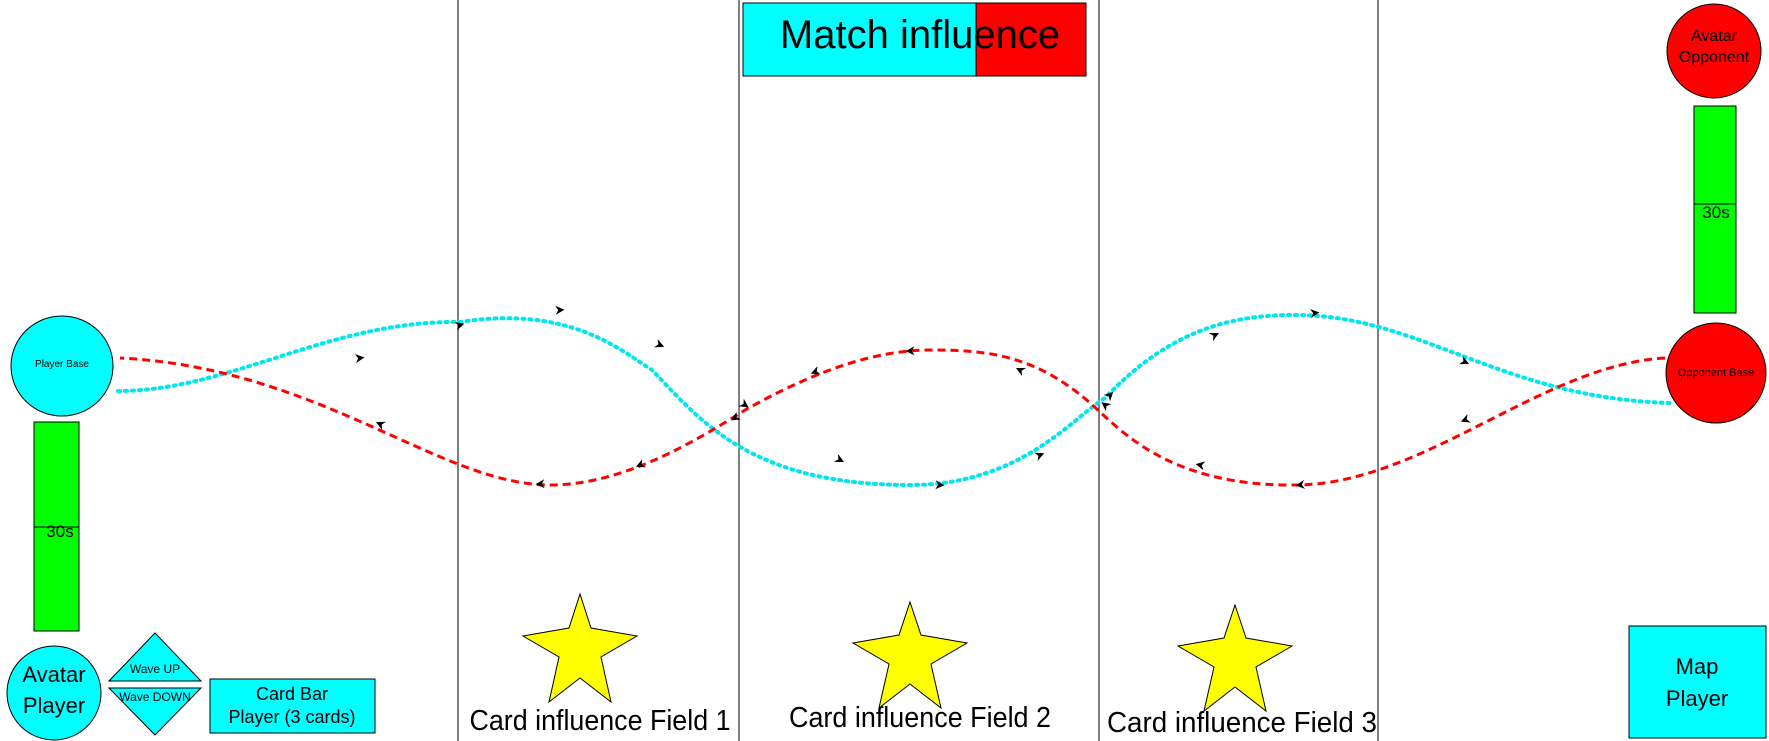 This screenshot has width=1769, height=741. I want to click on map-player-label-1: Map, so click(1697, 666).